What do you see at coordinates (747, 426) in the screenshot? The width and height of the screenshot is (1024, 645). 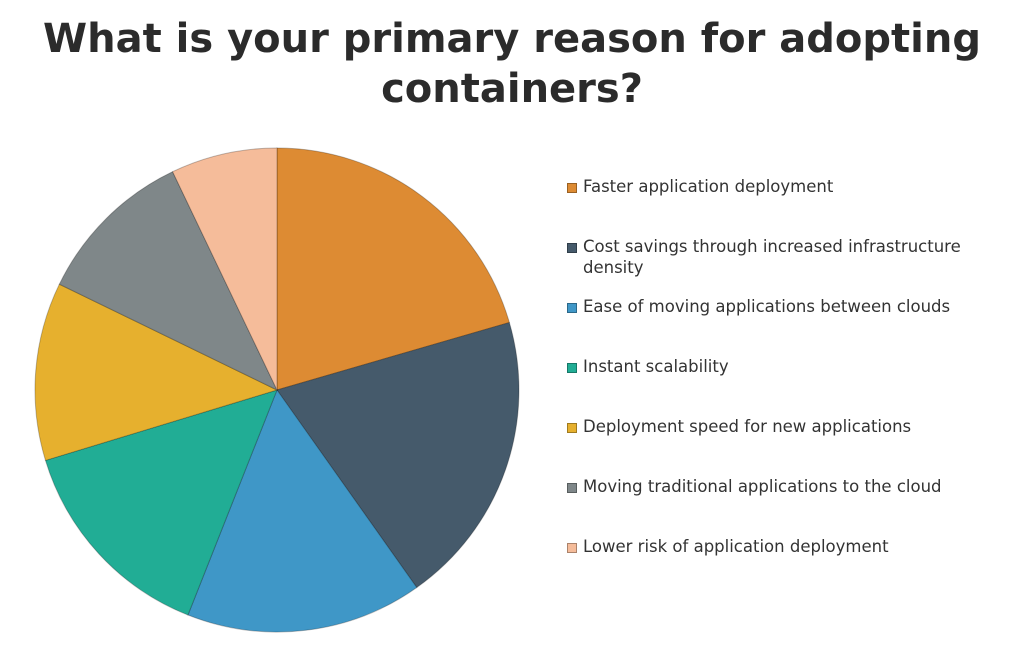 I see `legend-label: Deployment speed for new applications` at bounding box center [747, 426].